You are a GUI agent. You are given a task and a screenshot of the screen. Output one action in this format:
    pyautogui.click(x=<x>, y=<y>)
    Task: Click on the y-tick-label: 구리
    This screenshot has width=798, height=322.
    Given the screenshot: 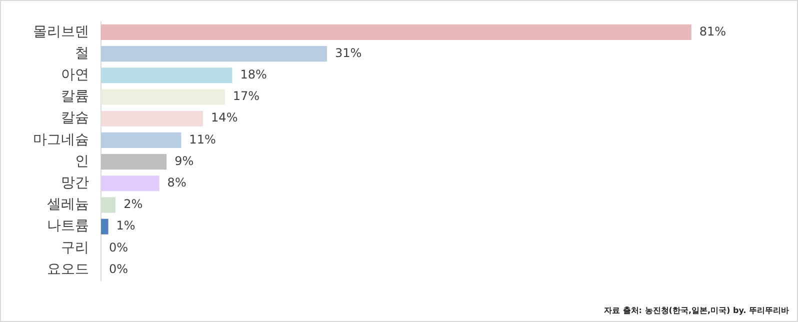 What is the action you would take?
    pyautogui.click(x=75, y=248)
    